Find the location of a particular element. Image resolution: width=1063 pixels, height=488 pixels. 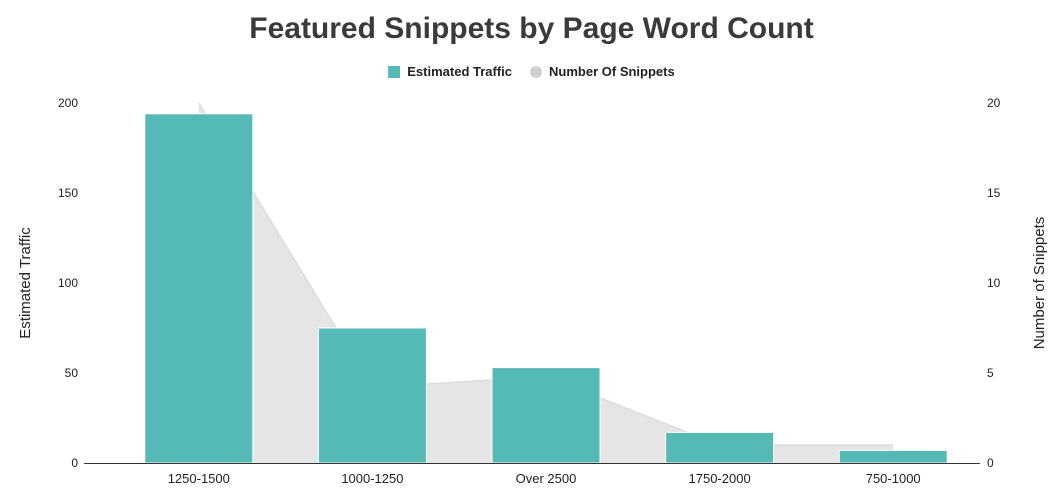

x-tick-label: 1250-1500 is located at coordinates (199, 478).